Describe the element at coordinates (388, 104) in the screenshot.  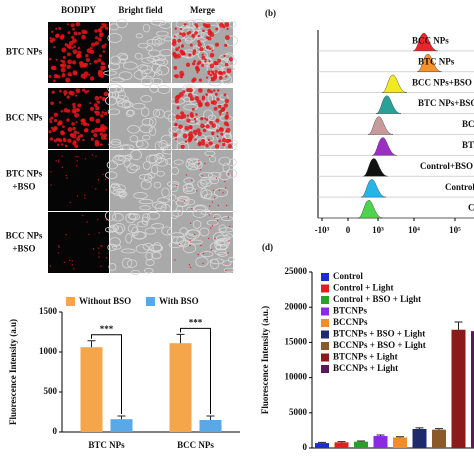
I see `histogram-peak` at that location.